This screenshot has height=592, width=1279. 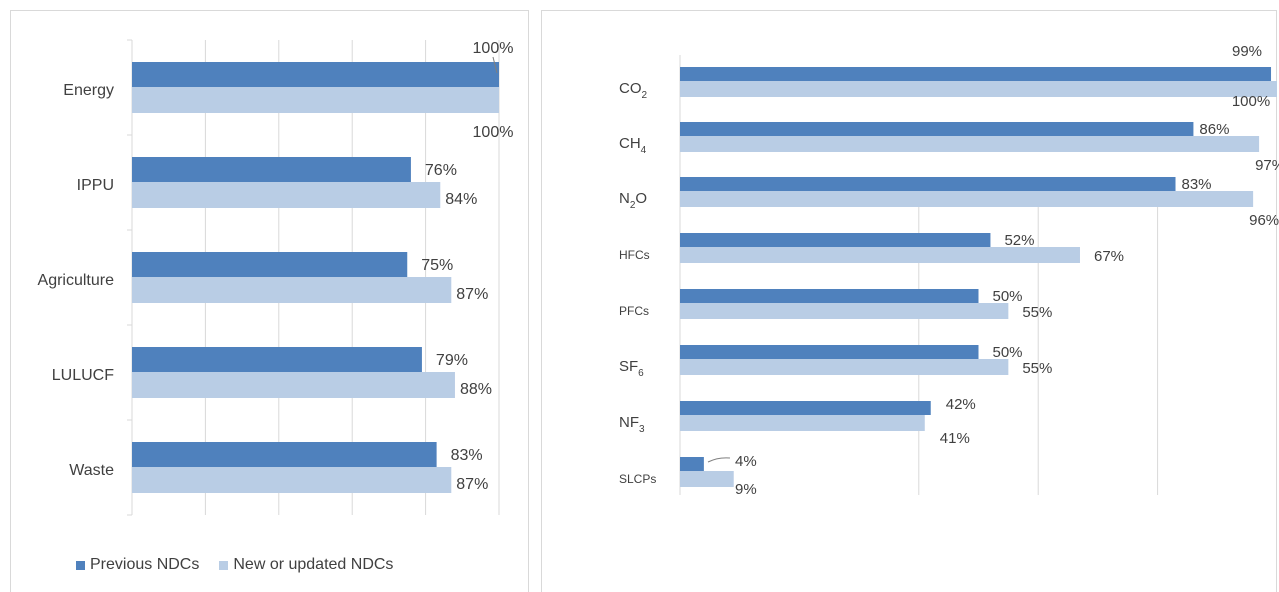 I want to click on data-label-updated: 9%, so click(x=746, y=489).